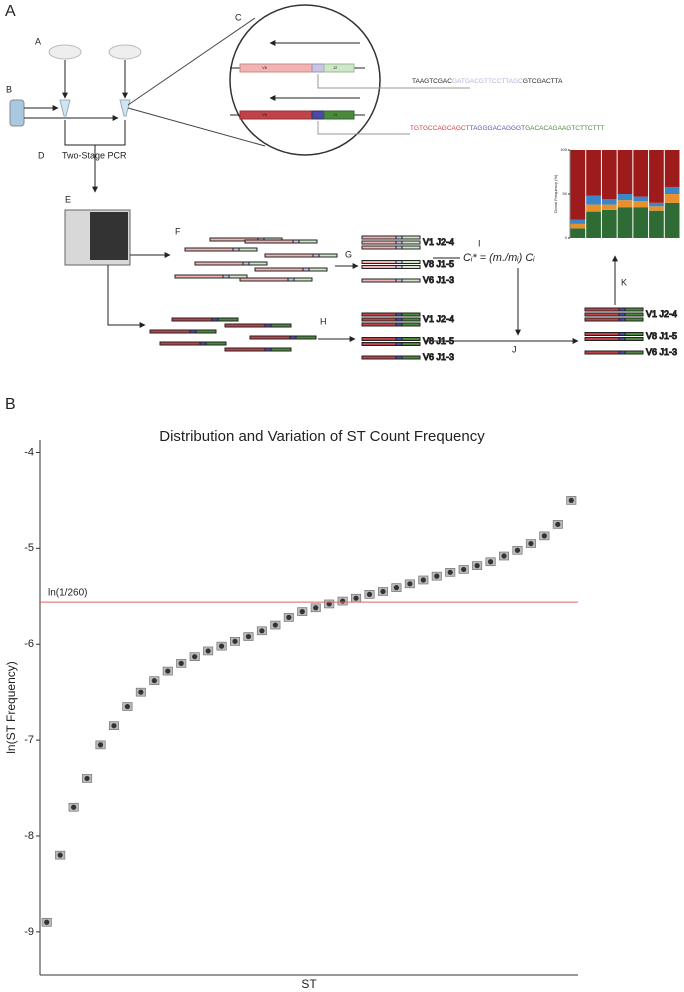 The width and height of the screenshot is (684, 992). Describe the element at coordinates (265, 67) in the screenshot. I see `segment-label: V8` at that location.